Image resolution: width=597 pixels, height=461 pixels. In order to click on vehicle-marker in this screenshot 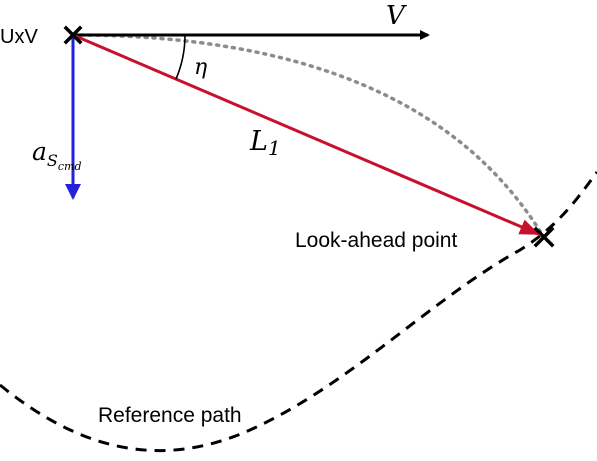, I will do `click(73, 35)`.